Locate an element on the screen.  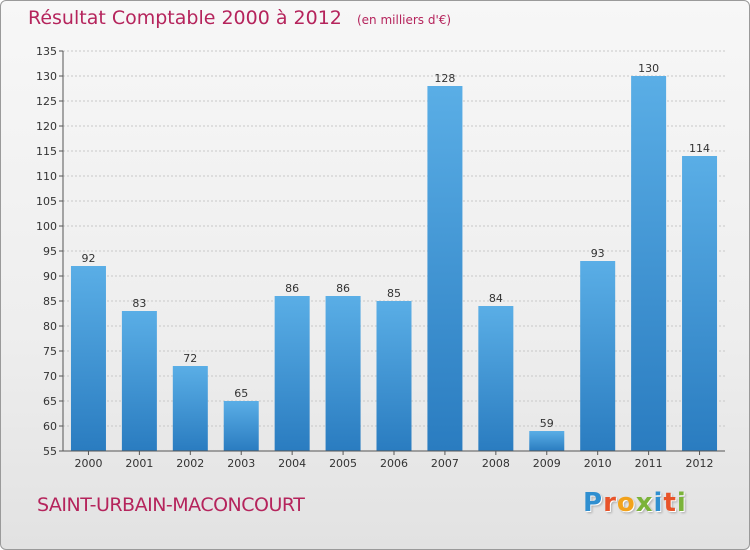
brand-logo: Proxiti is located at coordinates (635, 503).